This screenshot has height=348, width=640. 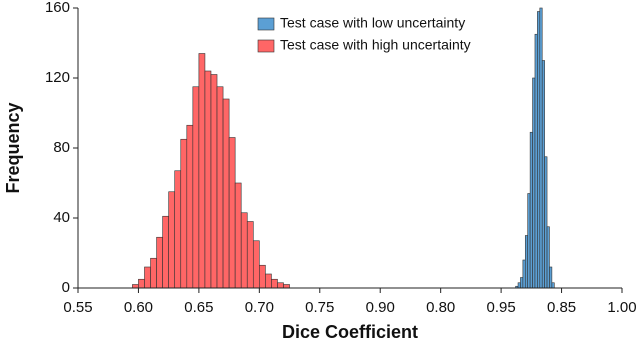 I want to click on x-tick-label: 0.70, so click(x=259, y=307).